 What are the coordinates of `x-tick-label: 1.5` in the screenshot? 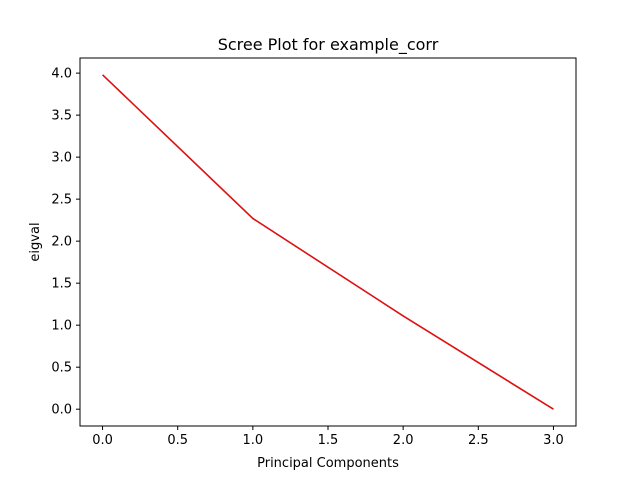 It's located at (328, 440).